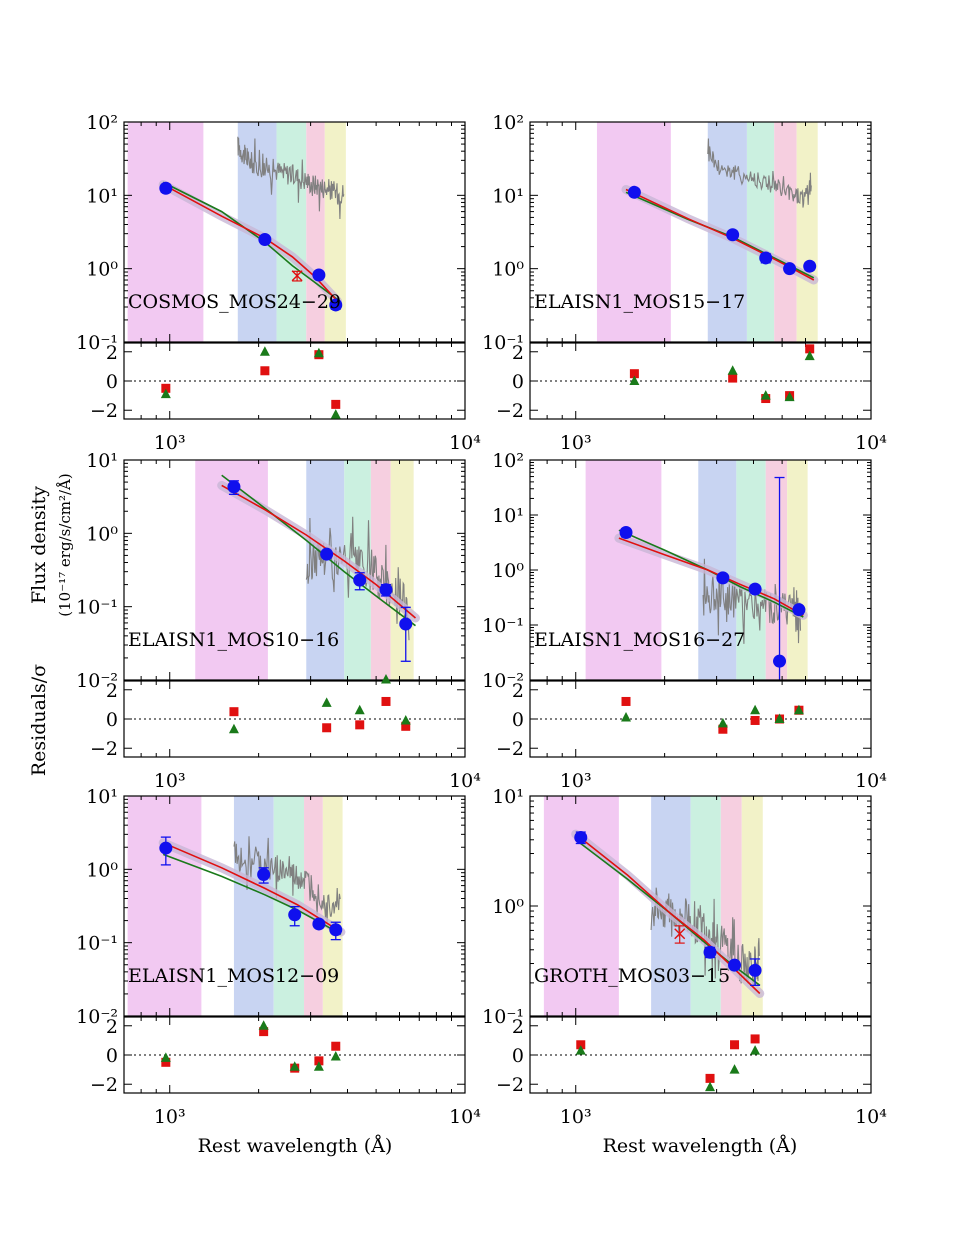 The image size is (969, 1246). I want to click on panel-label: GROTH_MOS03−15, so click(632, 976).